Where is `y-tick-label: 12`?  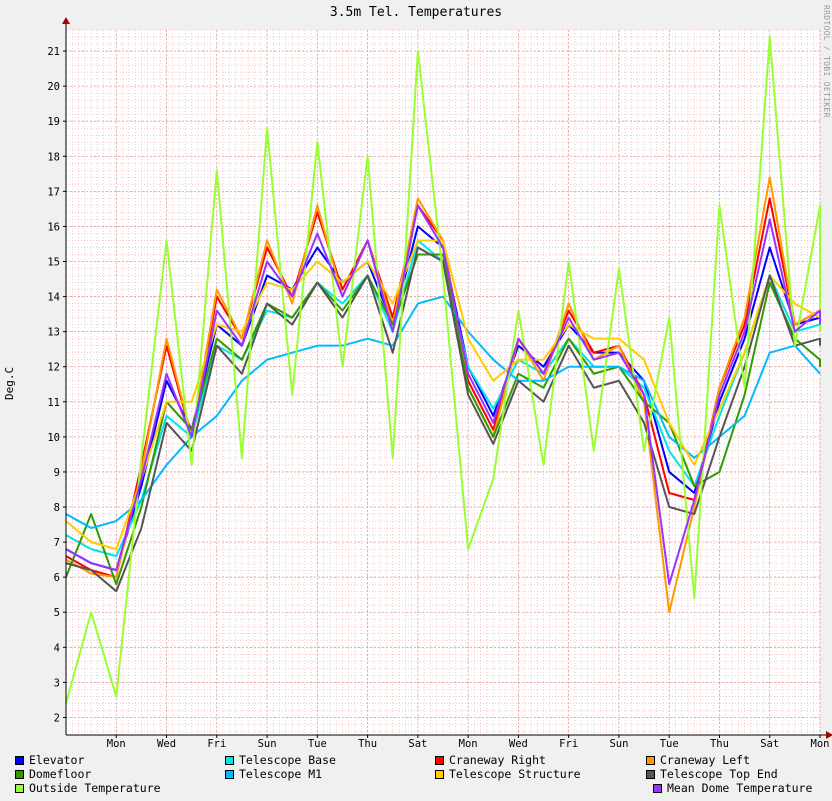
y-tick-label: 12 is located at coordinates (53, 368).